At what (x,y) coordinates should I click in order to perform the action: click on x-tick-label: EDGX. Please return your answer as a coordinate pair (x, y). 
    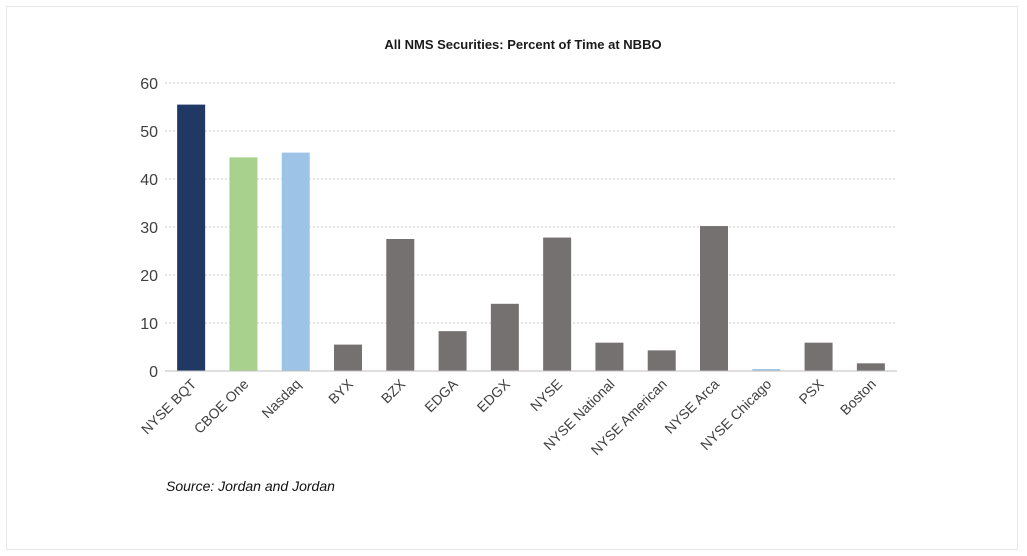
    Looking at the image, I should click on (494, 395).